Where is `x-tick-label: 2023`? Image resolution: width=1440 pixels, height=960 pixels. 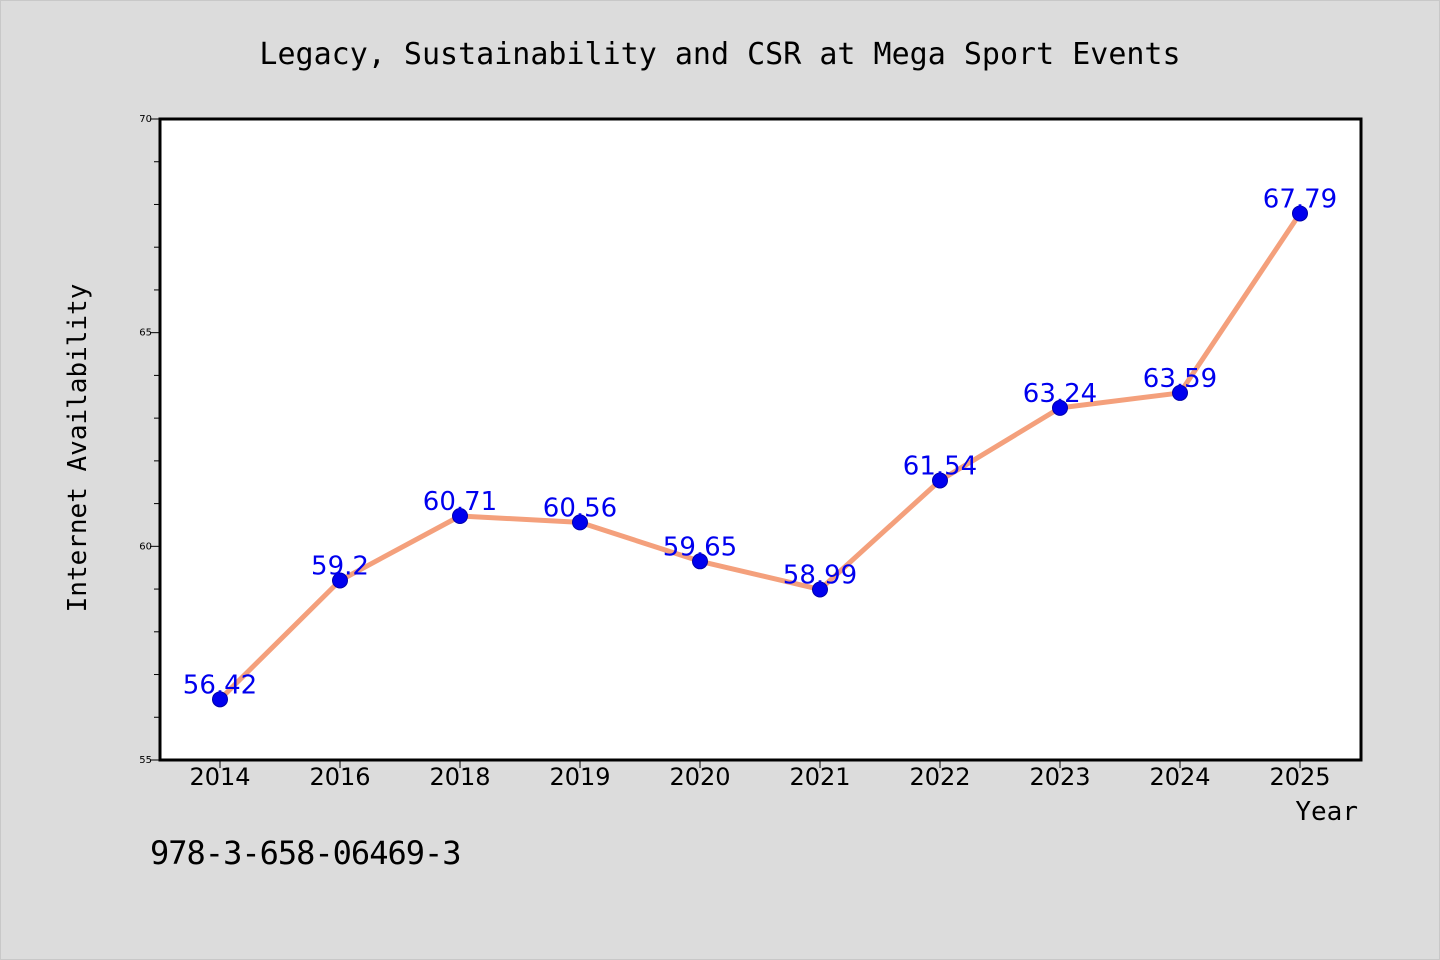
x-tick-label: 2023 is located at coordinates (1059, 777).